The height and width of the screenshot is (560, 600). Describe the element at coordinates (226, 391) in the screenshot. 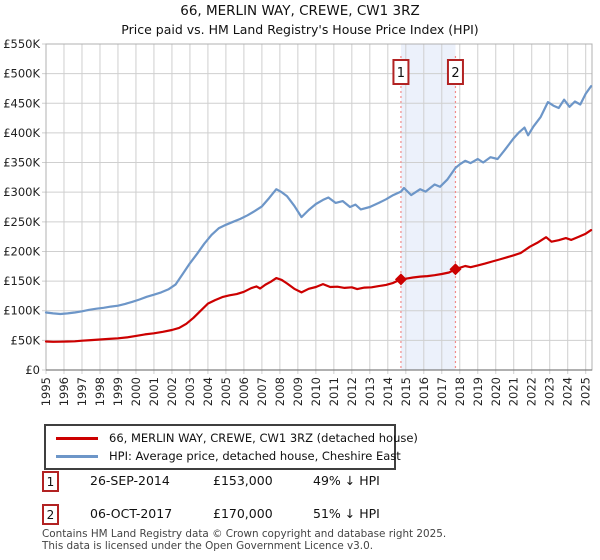

I see `x-tick-label: 2005` at that location.